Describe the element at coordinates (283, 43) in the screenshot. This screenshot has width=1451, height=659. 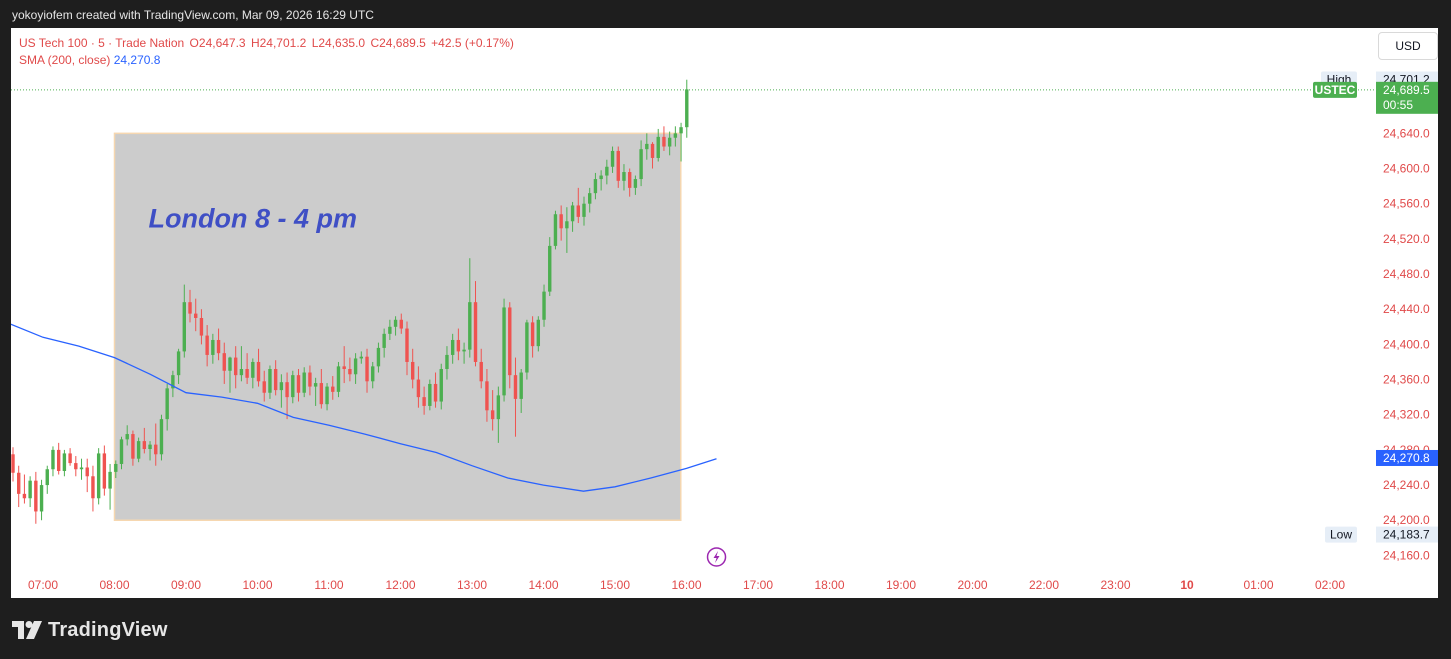
I see `ohlc-high: 24,701.2` at that location.